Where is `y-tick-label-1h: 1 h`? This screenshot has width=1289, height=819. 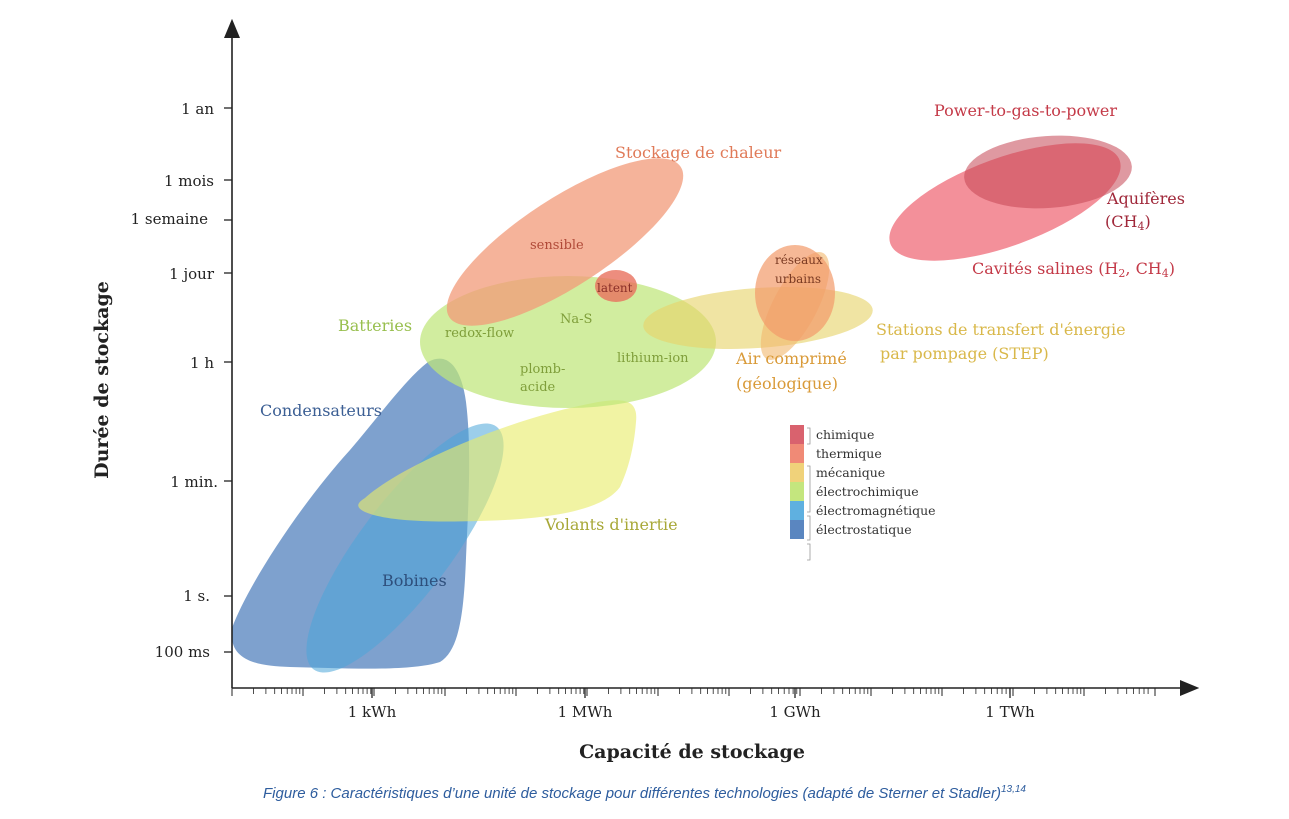 y-tick-label-1h: 1 h is located at coordinates (202, 363).